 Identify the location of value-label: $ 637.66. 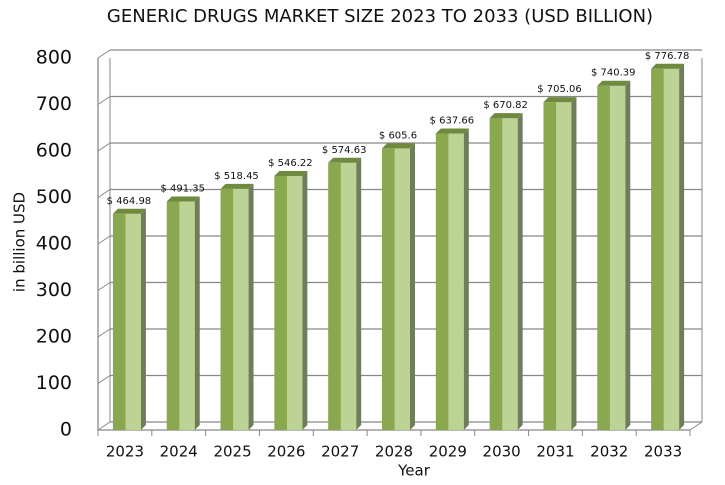
(452, 120).